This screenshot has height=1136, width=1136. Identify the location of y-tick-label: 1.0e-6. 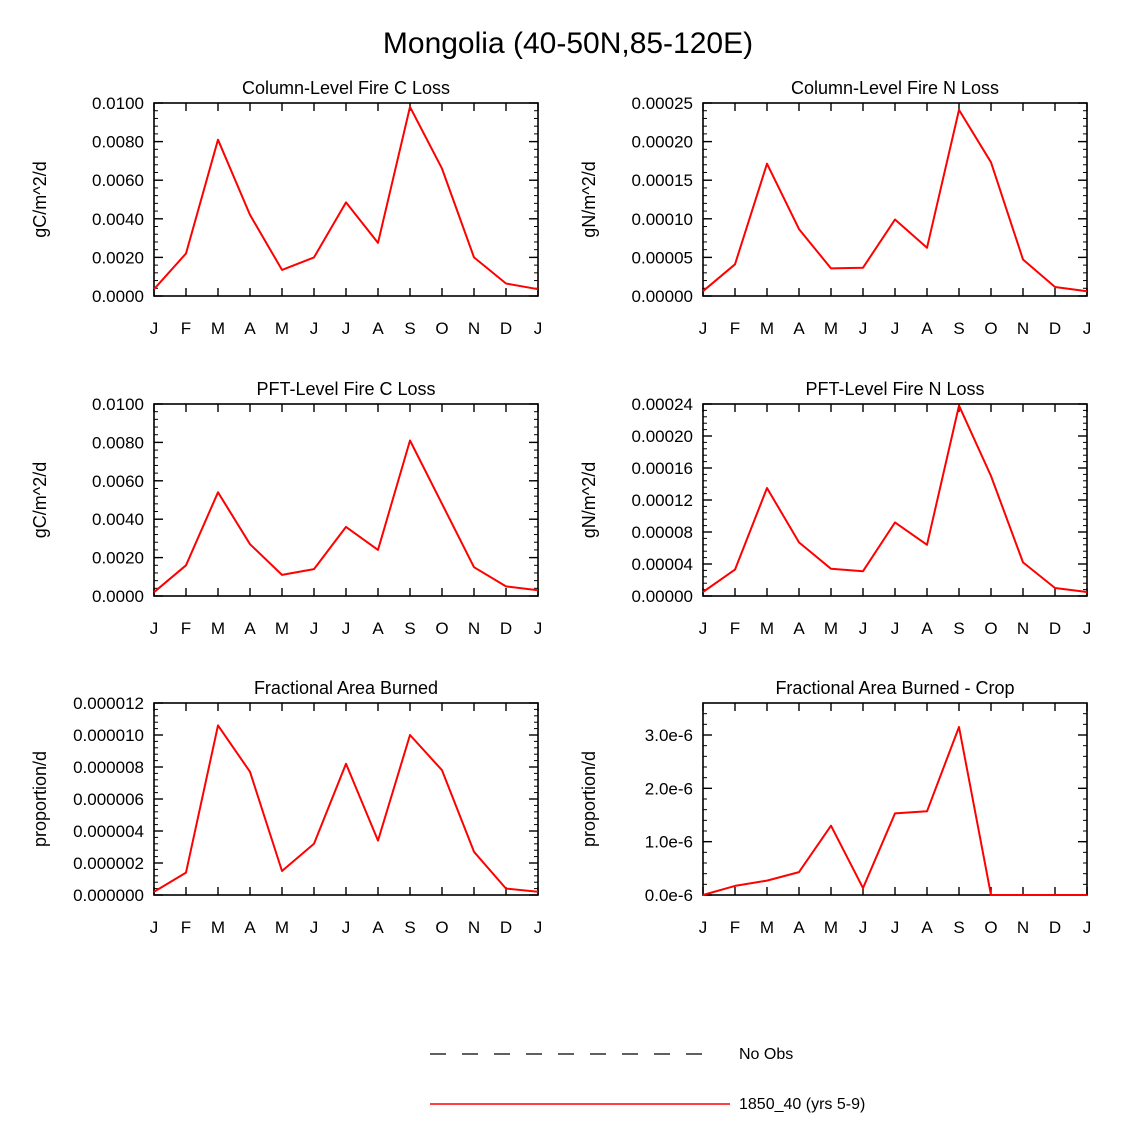
(669, 842).